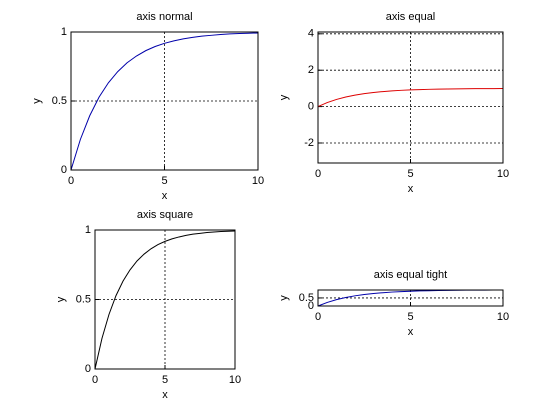 This screenshot has height=415, width=554. Describe the element at coordinates (165, 215) in the screenshot. I see `chart-title: axis square` at that location.